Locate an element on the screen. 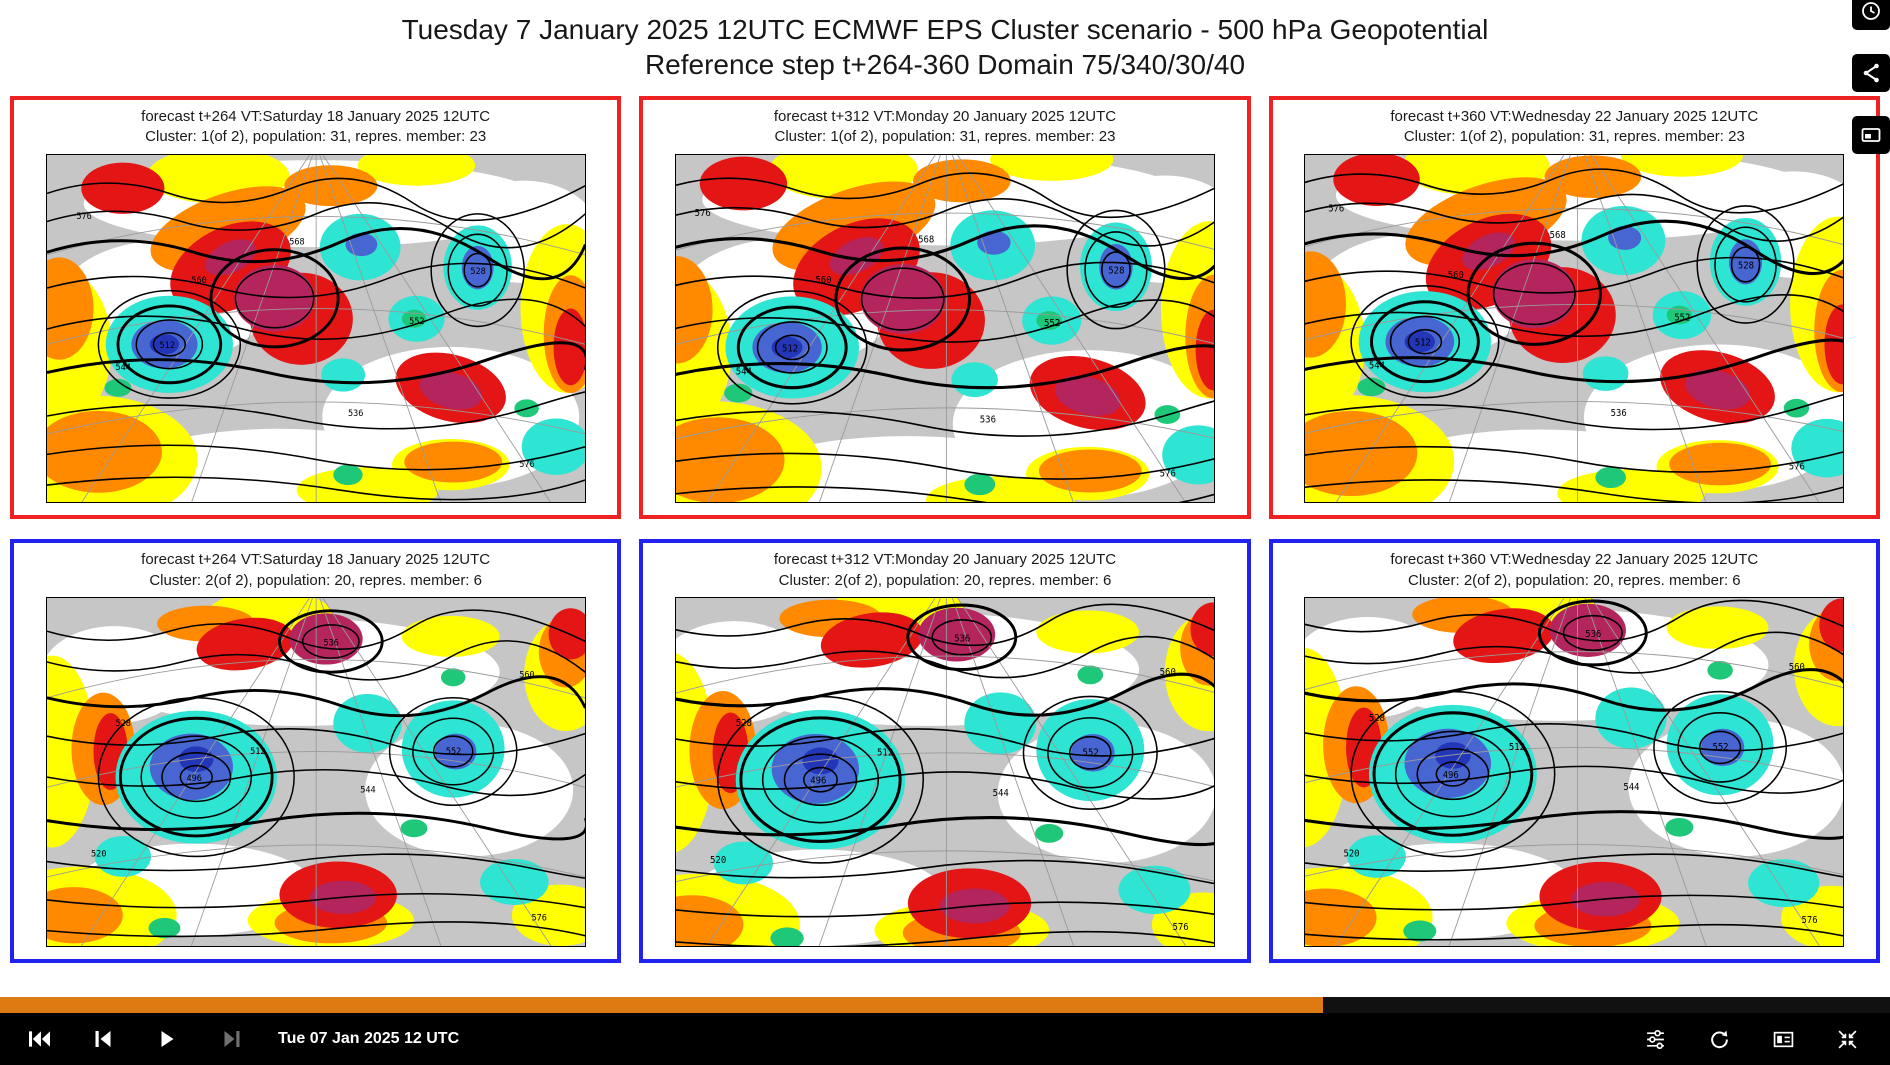 Image resolution: width=1890 pixels, height=1065 pixels. playback-bar: Tue 07 Jan 2025 12 UTC is located at coordinates (945, 1039).